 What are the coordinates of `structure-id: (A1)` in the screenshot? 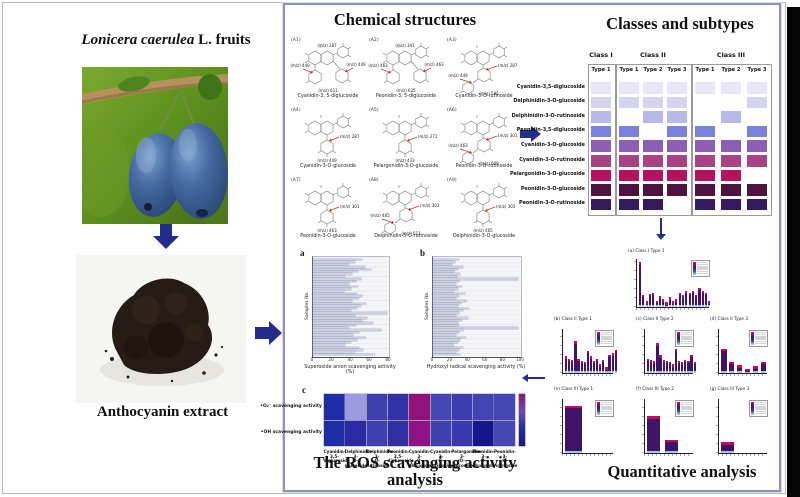 It's located at (296, 40).